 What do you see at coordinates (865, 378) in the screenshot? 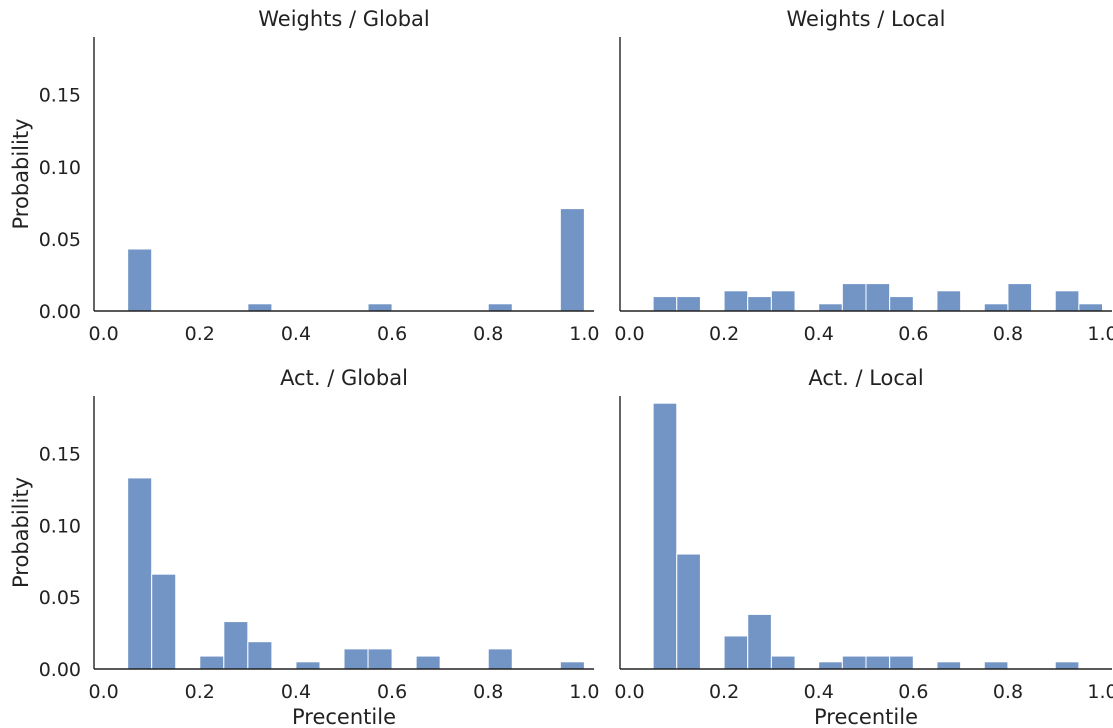
I see `panel-title: Act. / Local` at bounding box center [865, 378].